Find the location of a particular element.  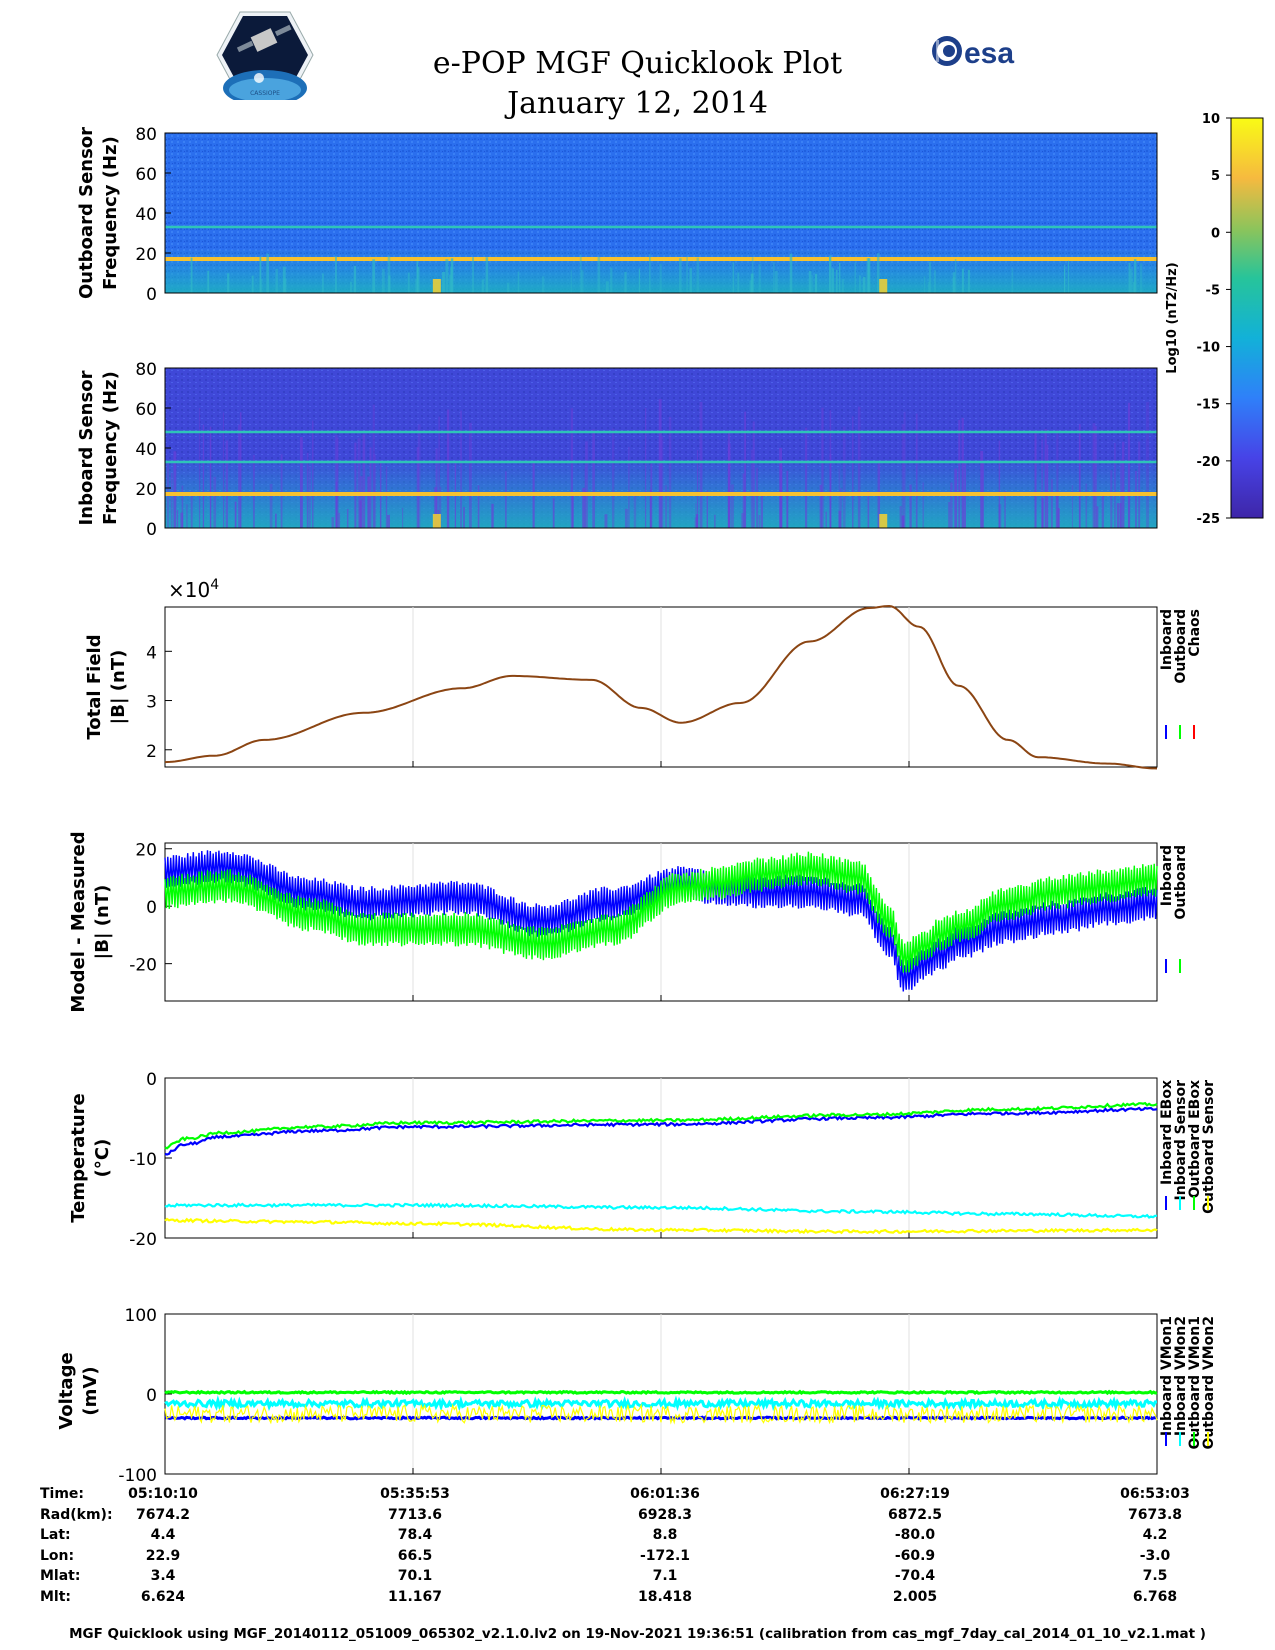

voltage-series is located at coordinates (661, 1414).